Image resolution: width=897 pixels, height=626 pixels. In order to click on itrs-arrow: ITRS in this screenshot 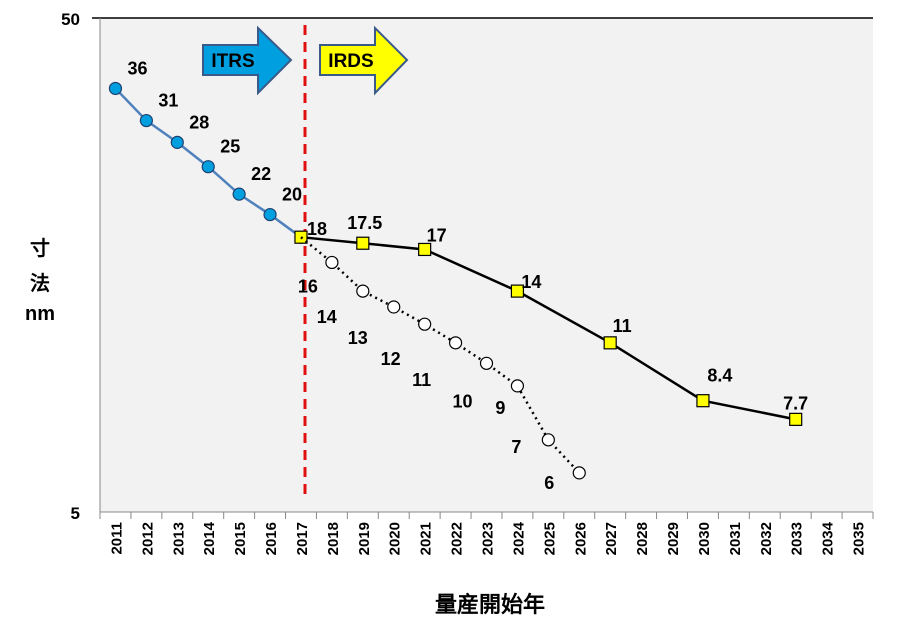, I will do `click(247, 60)`.